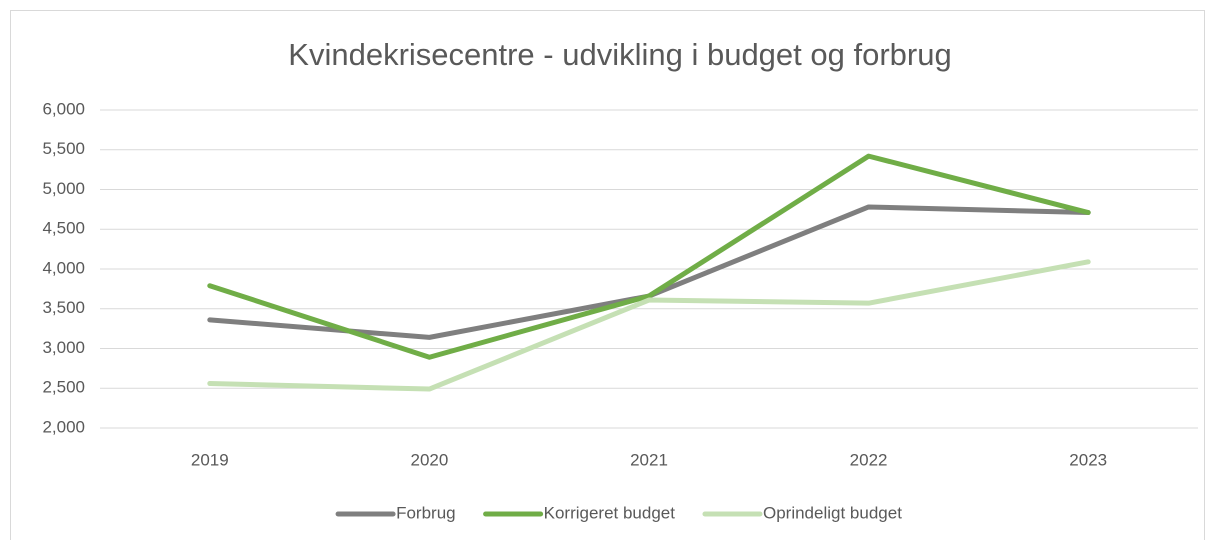  I want to click on legend-label: Oprindeligt budget, so click(832, 512).